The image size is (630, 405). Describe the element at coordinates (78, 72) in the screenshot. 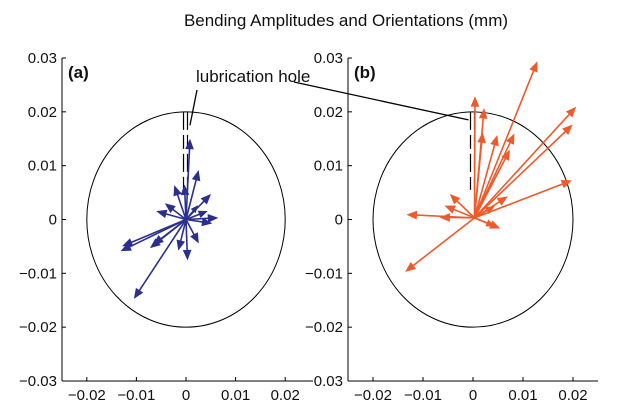

I see `panel-label: (a)` at that location.